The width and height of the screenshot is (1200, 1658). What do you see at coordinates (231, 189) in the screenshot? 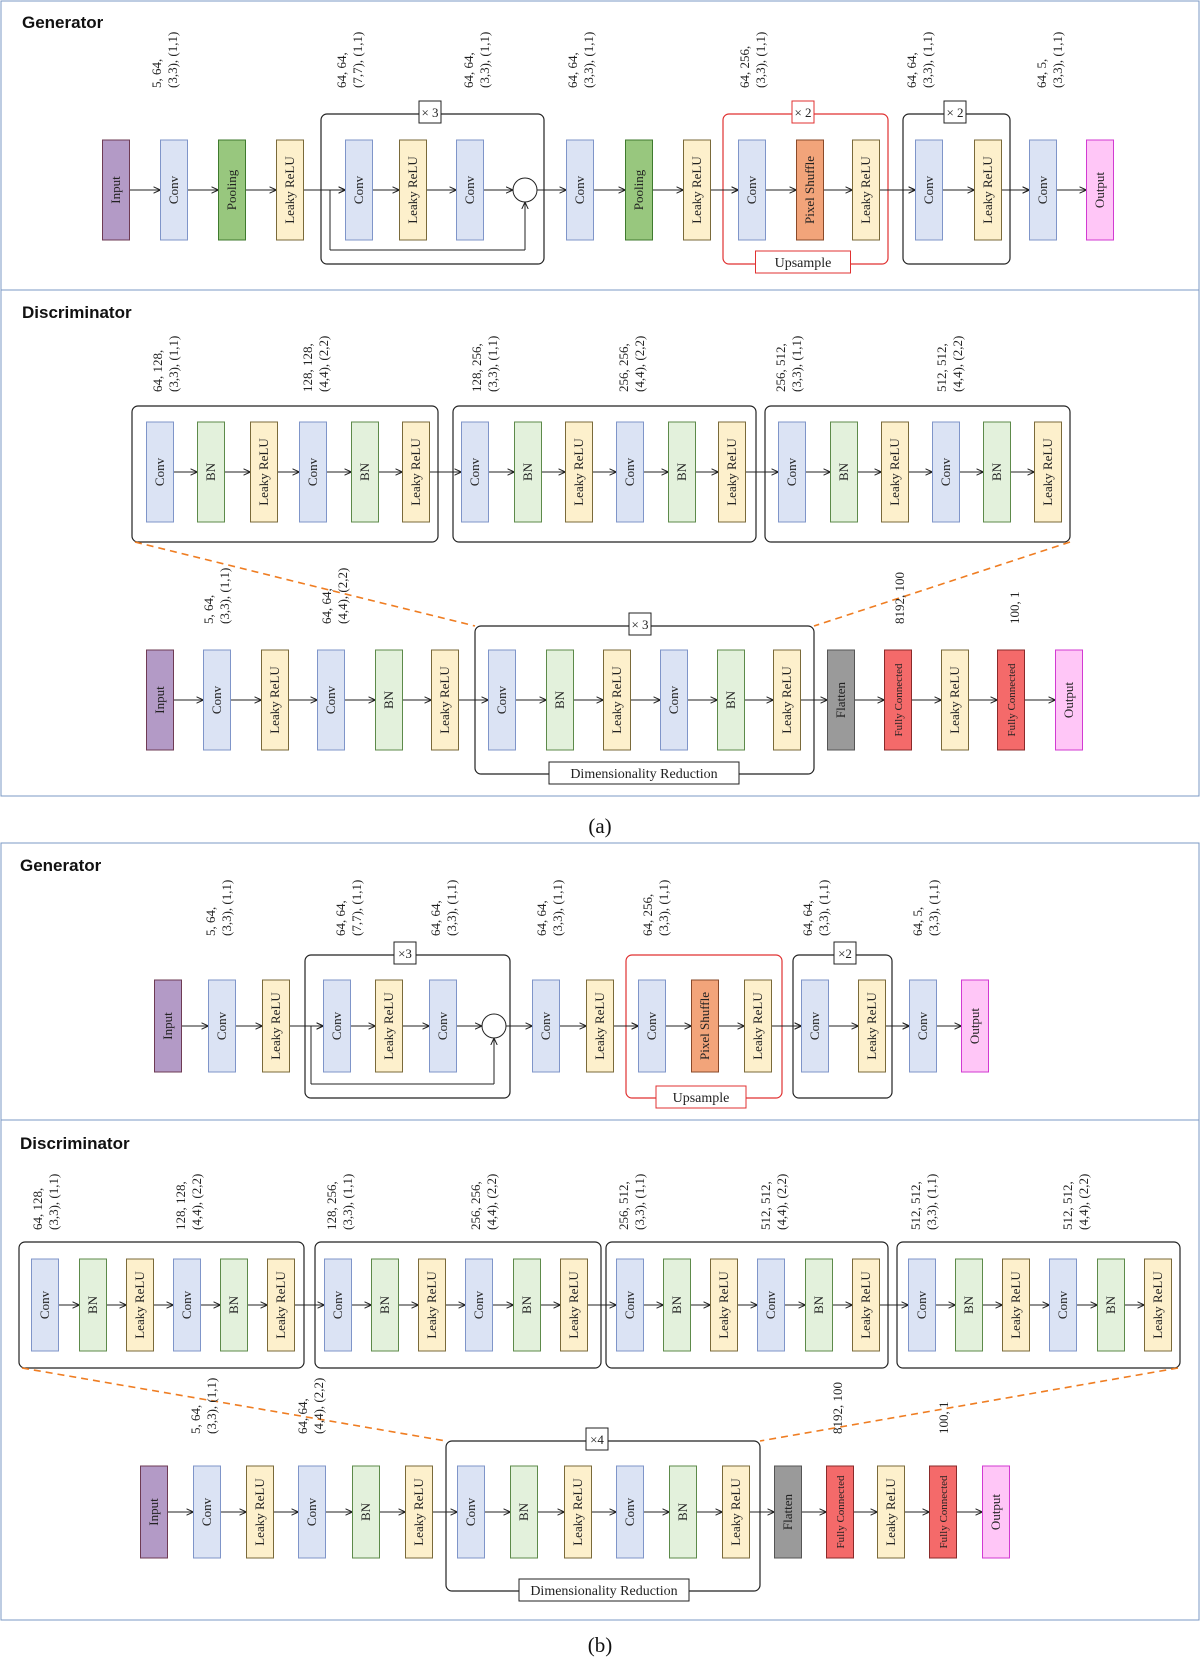
I see `pooling-block-label: Pooling` at bounding box center [231, 189].